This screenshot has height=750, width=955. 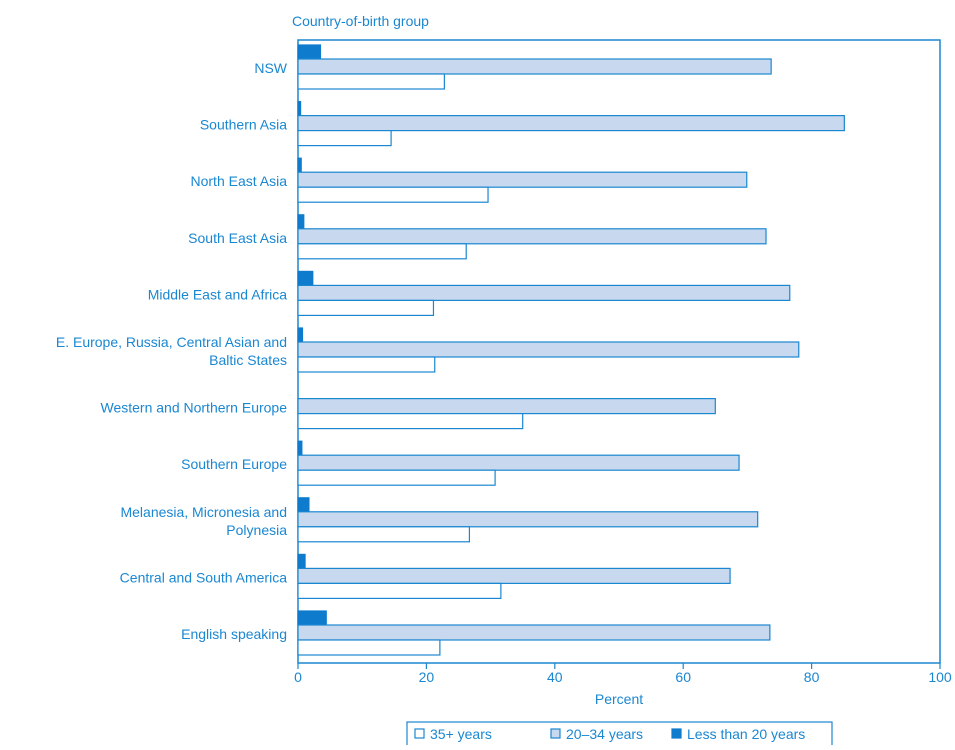 What do you see at coordinates (940, 677) in the screenshot?
I see `x-tick-label: 100` at bounding box center [940, 677].